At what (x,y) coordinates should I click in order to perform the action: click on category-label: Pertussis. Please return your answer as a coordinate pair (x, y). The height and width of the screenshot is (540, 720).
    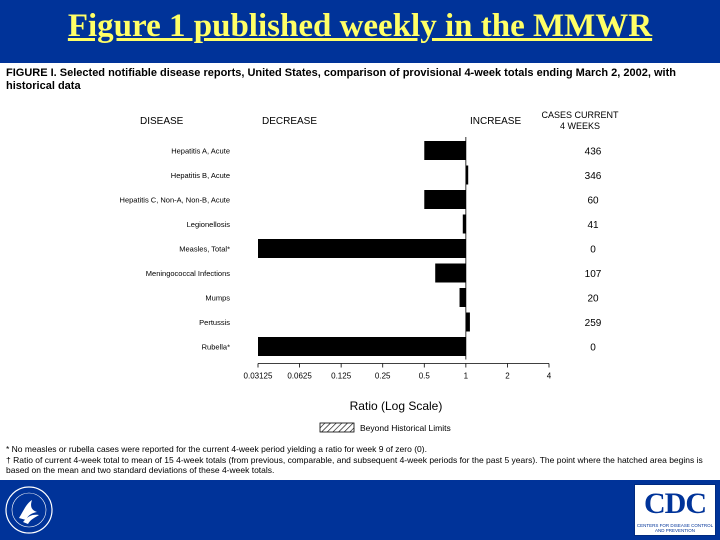
    Looking at the image, I should click on (214, 322).